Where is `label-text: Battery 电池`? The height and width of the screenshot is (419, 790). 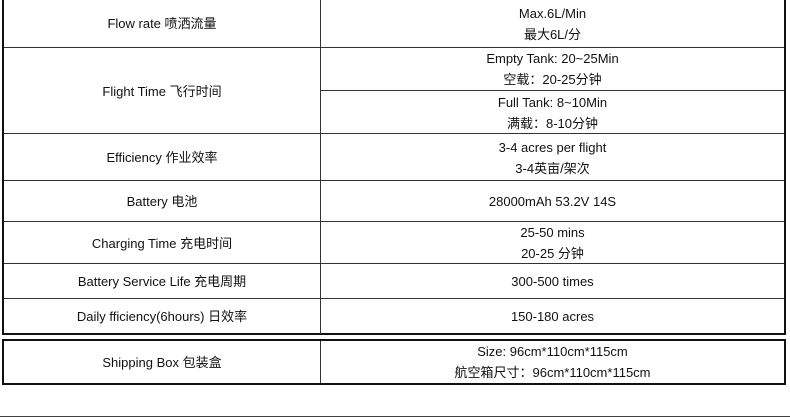
label-text: Battery 电池 is located at coordinates (162, 201).